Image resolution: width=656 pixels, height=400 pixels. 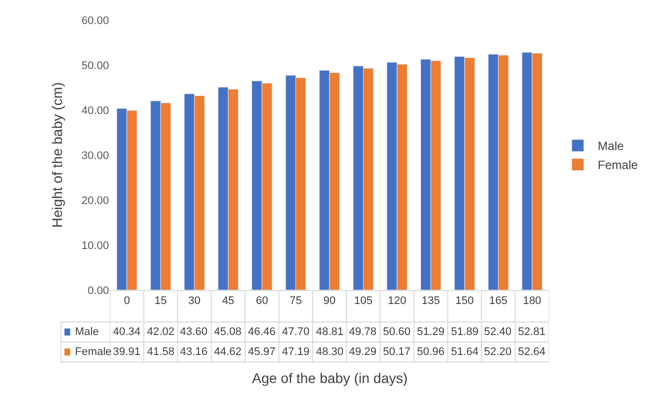 I want to click on data-label: 50.17, so click(x=397, y=352).